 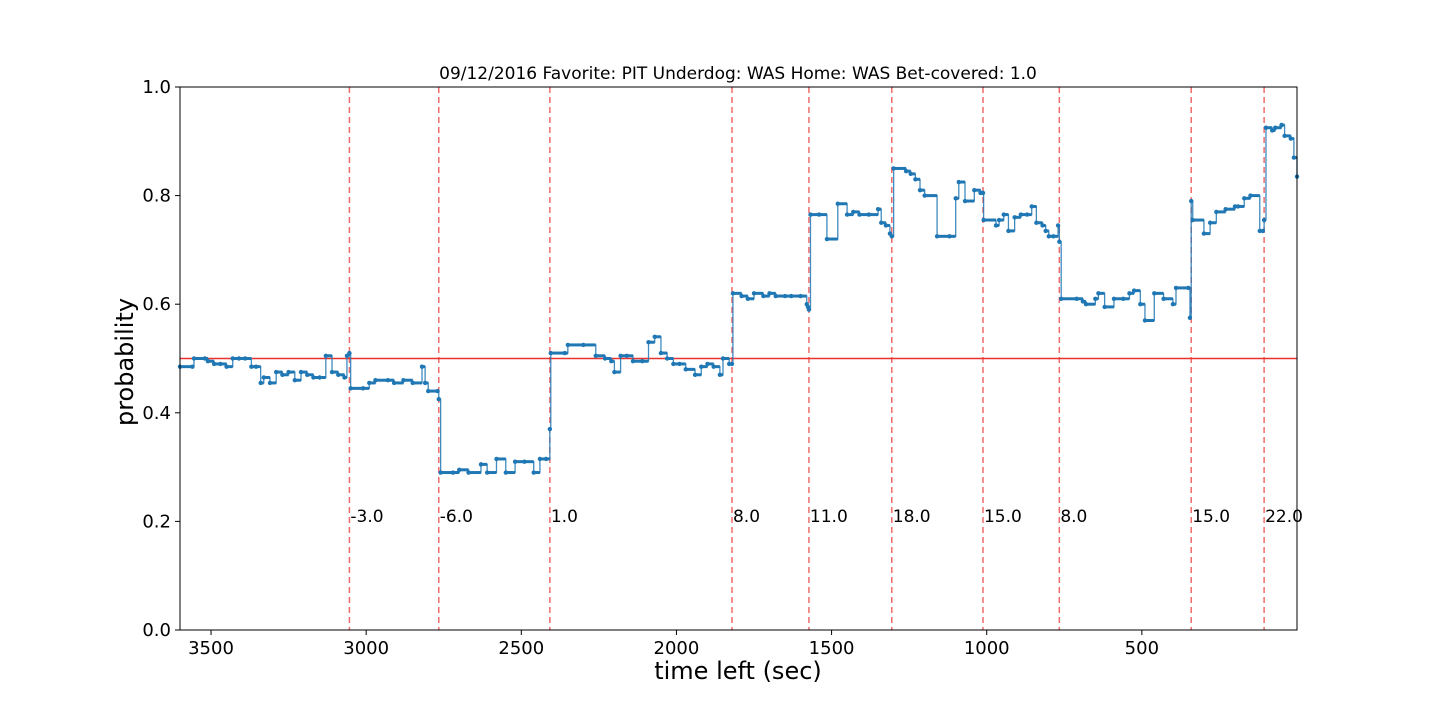 What do you see at coordinates (1284, 517) in the screenshot?
I see `score-label: 22.0` at bounding box center [1284, 517].